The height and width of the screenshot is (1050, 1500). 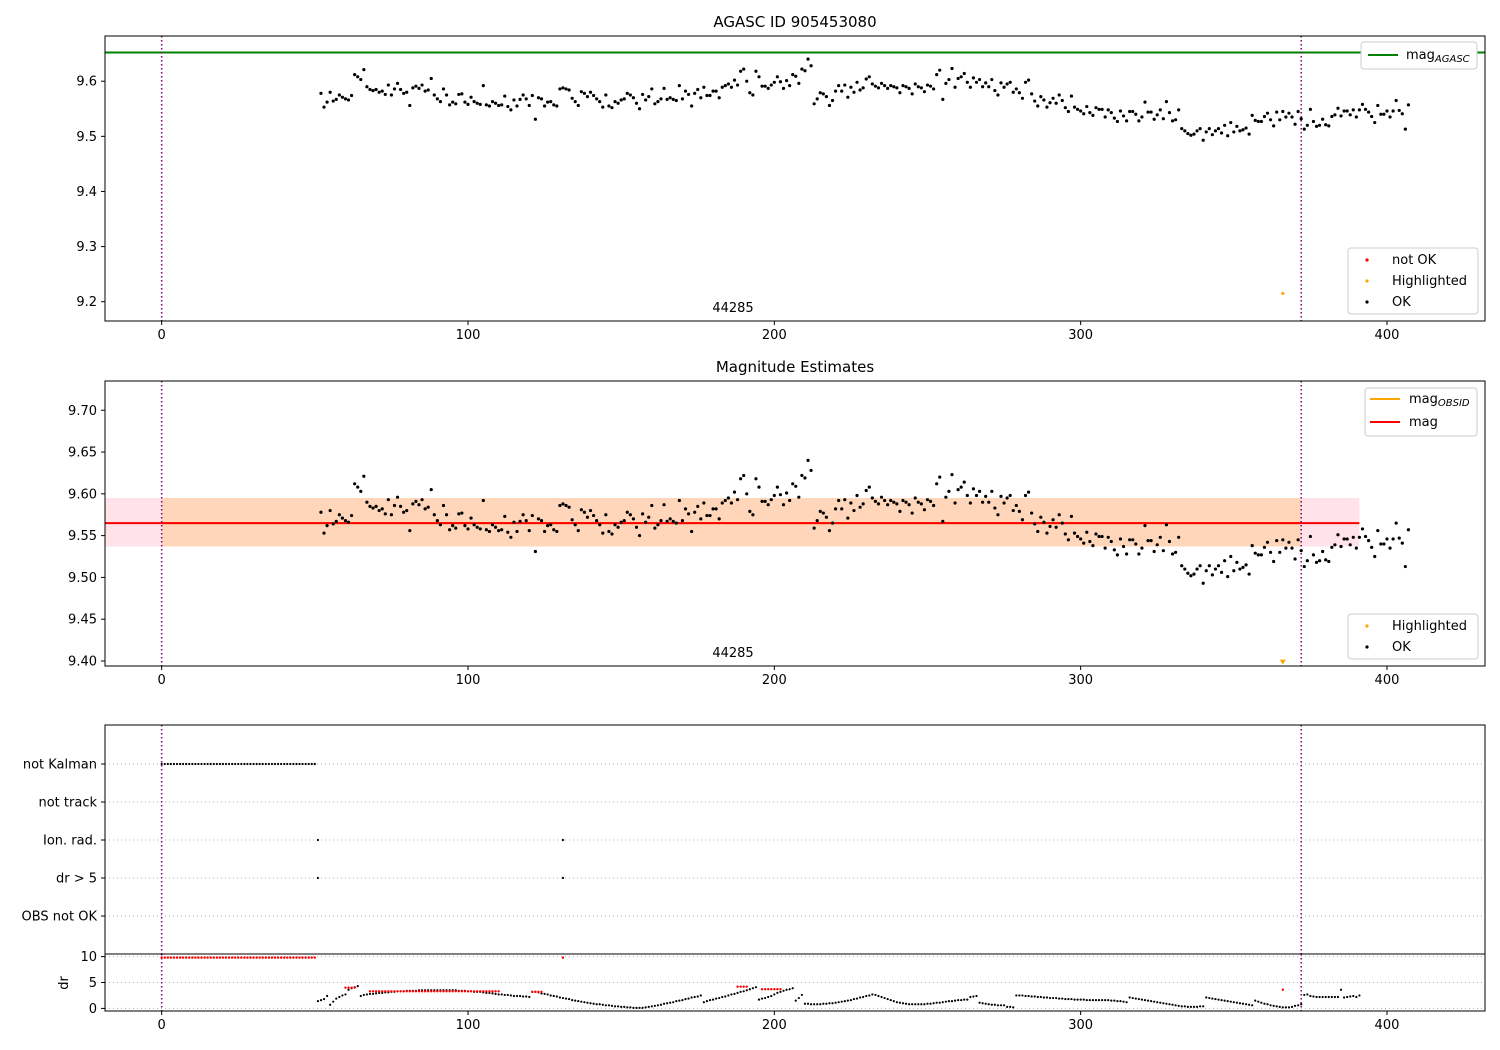 I want to click on agasc-title: AGASC ID 905453080, so click(x=794, y=22).